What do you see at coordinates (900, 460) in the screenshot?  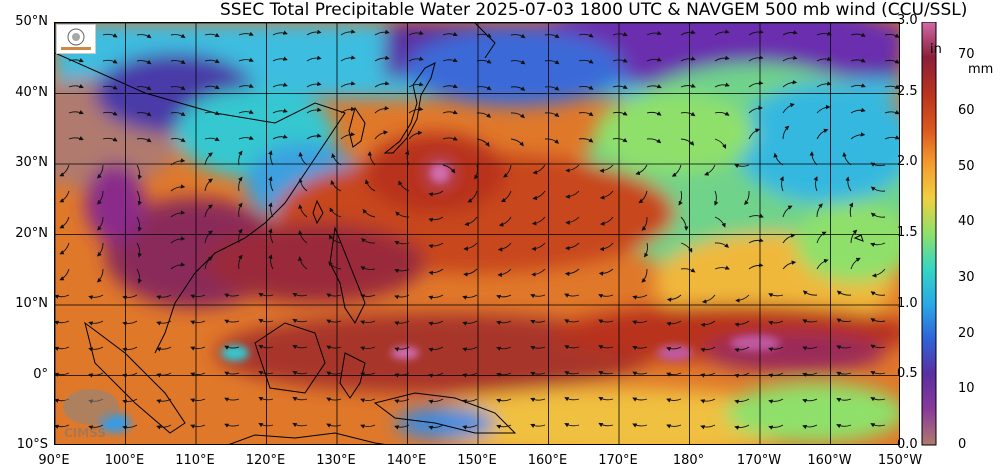 I see `lon-tick-label: 150°W` at bounding box center [900, 460].